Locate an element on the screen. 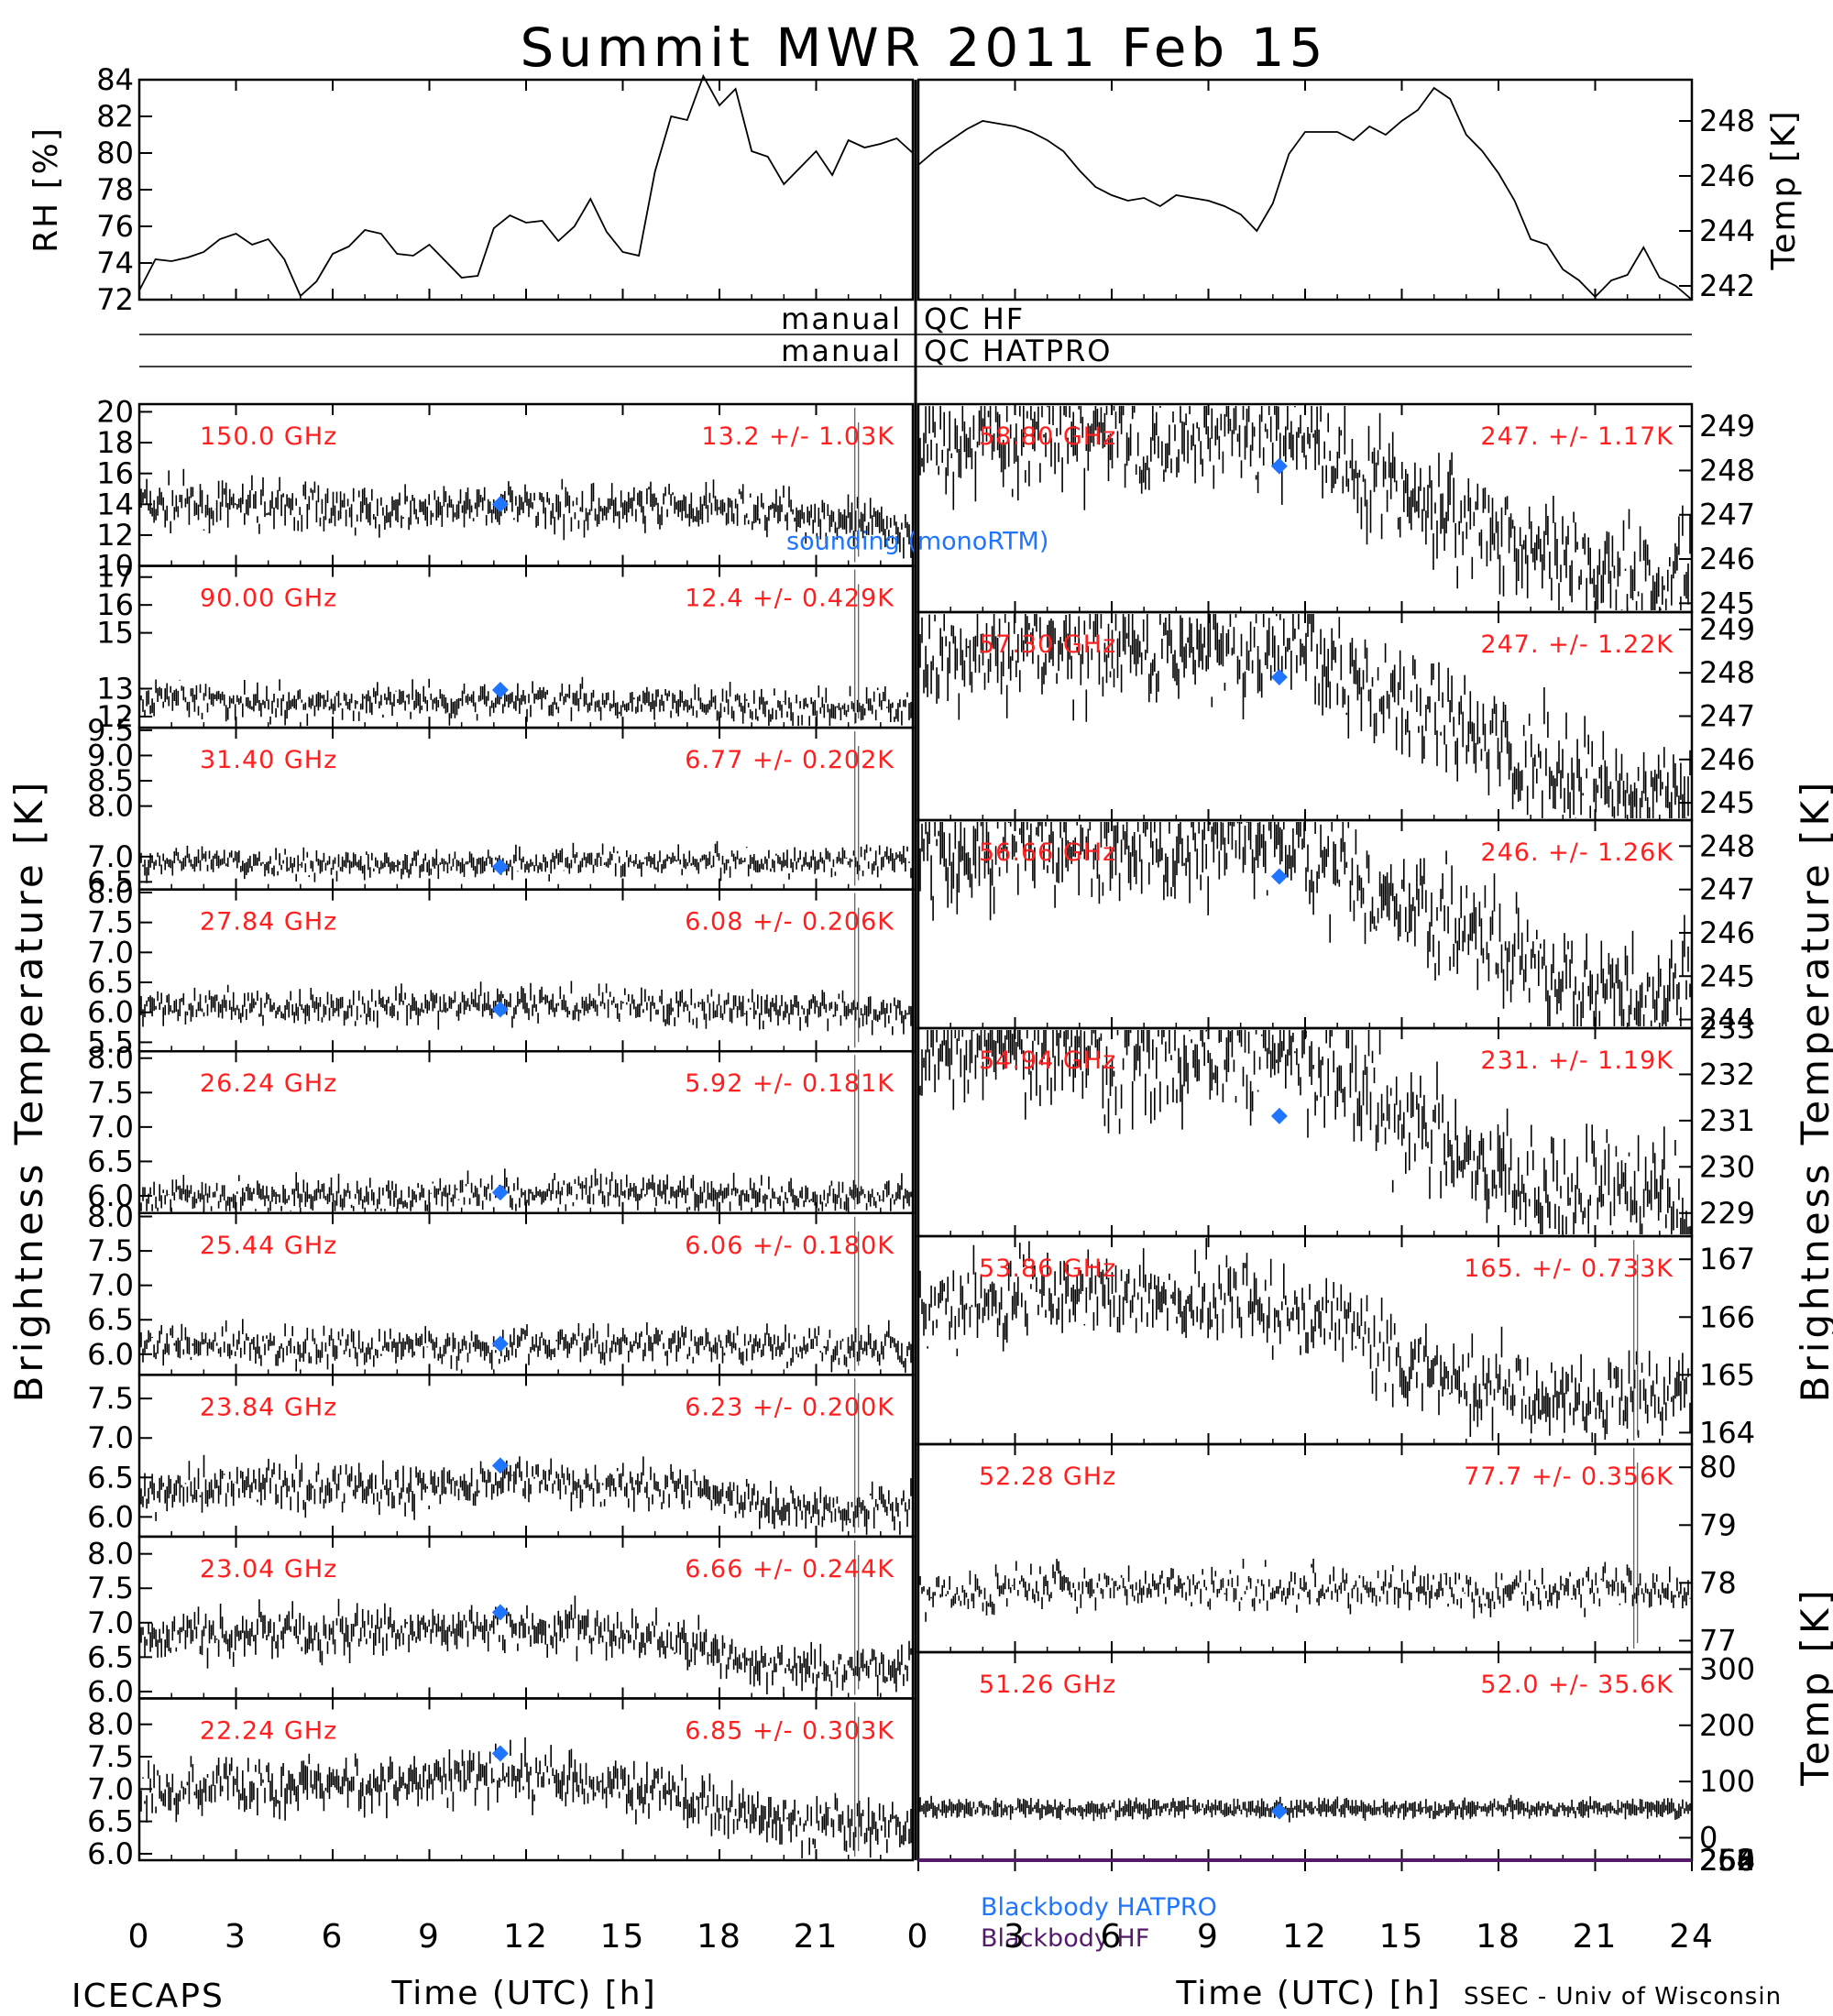 The image size is (1833, 2016). blackbody-tick-6: 266 is located at coordinates (1727, 1860).